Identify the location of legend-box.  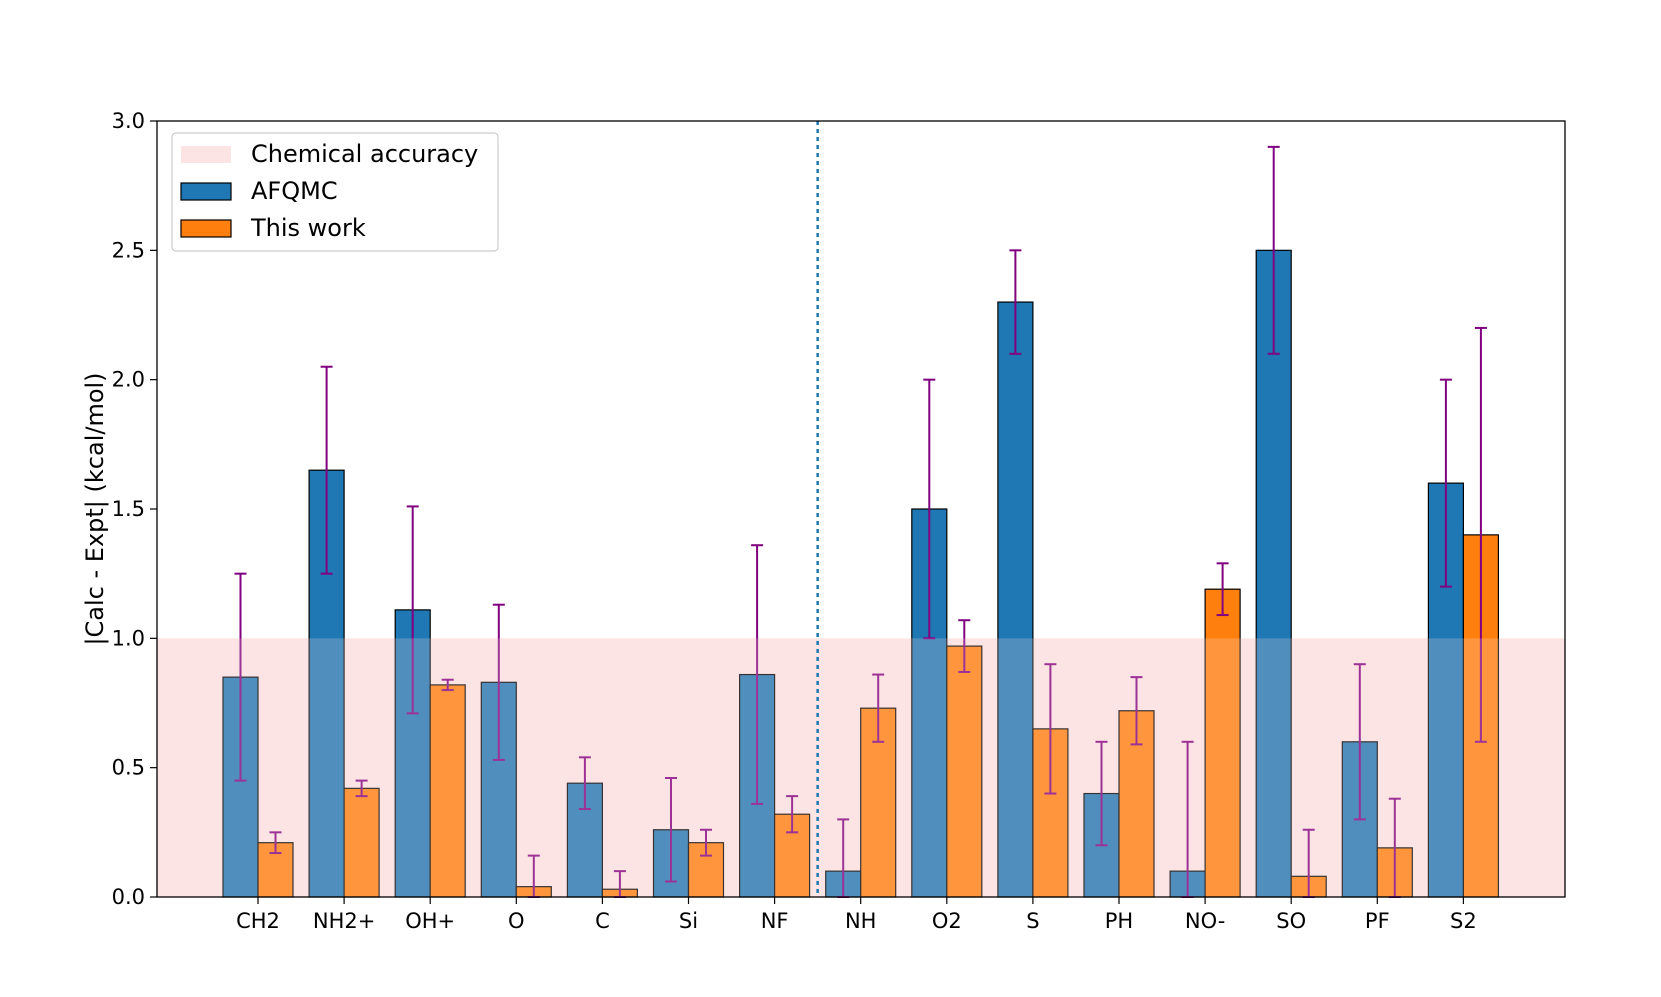
(335, 192).